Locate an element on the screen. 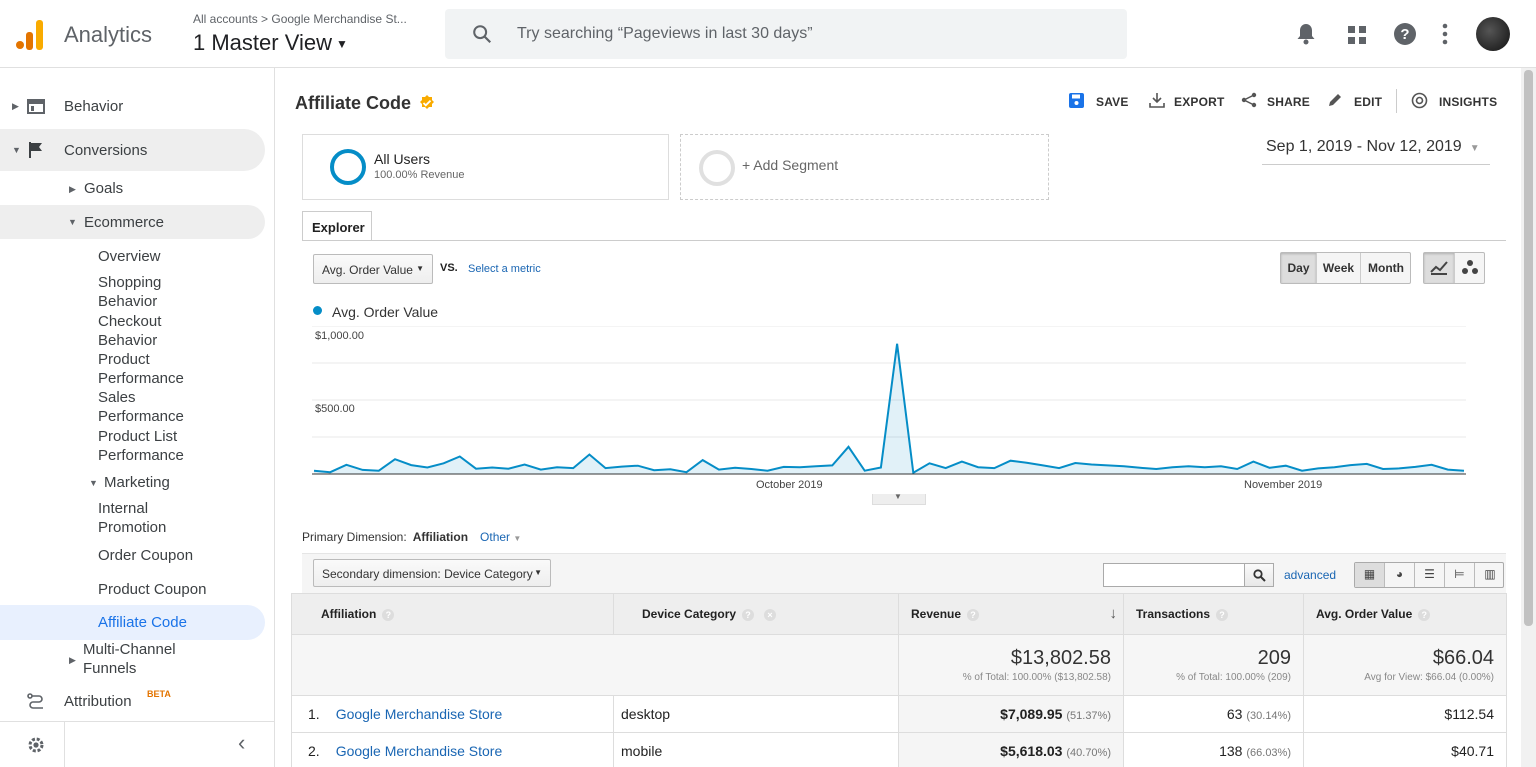  page-scrollbar is located at coordinates (1528, 417).